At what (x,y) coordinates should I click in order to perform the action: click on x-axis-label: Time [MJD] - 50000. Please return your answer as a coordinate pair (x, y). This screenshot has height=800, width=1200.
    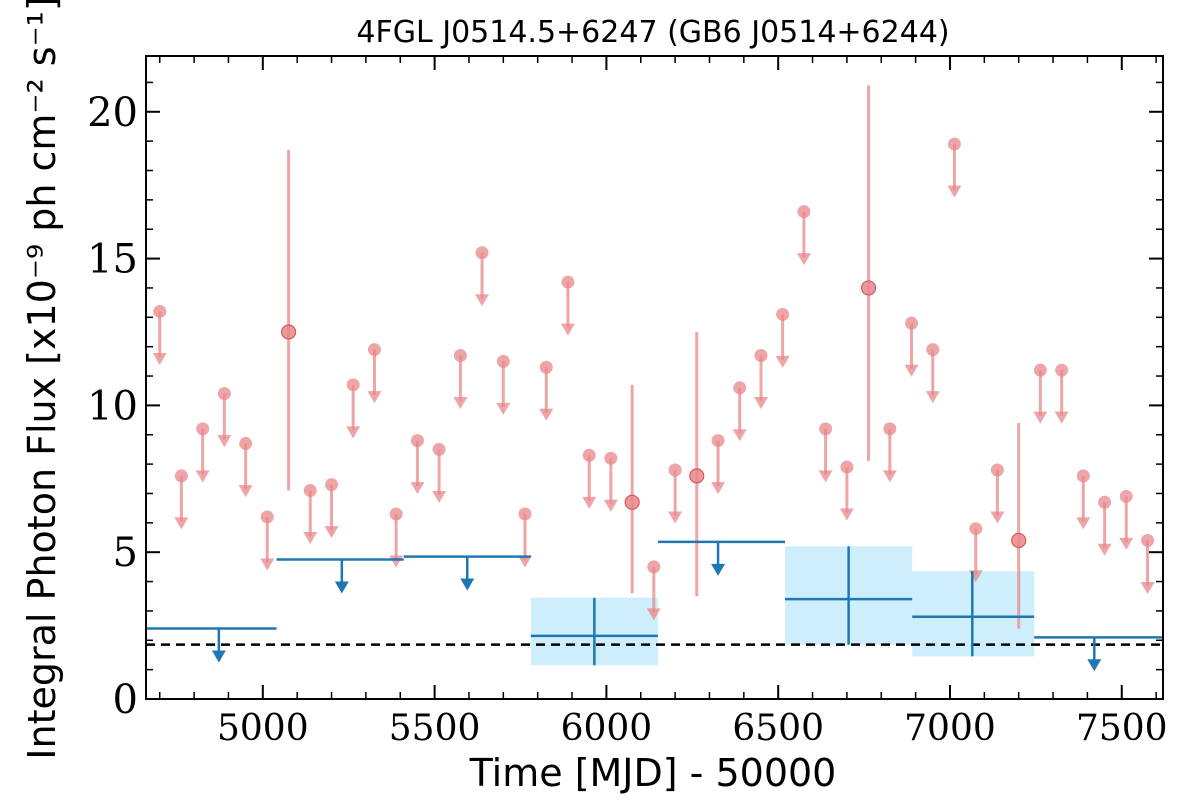
    Looking at the image, I should click on (653, 773).